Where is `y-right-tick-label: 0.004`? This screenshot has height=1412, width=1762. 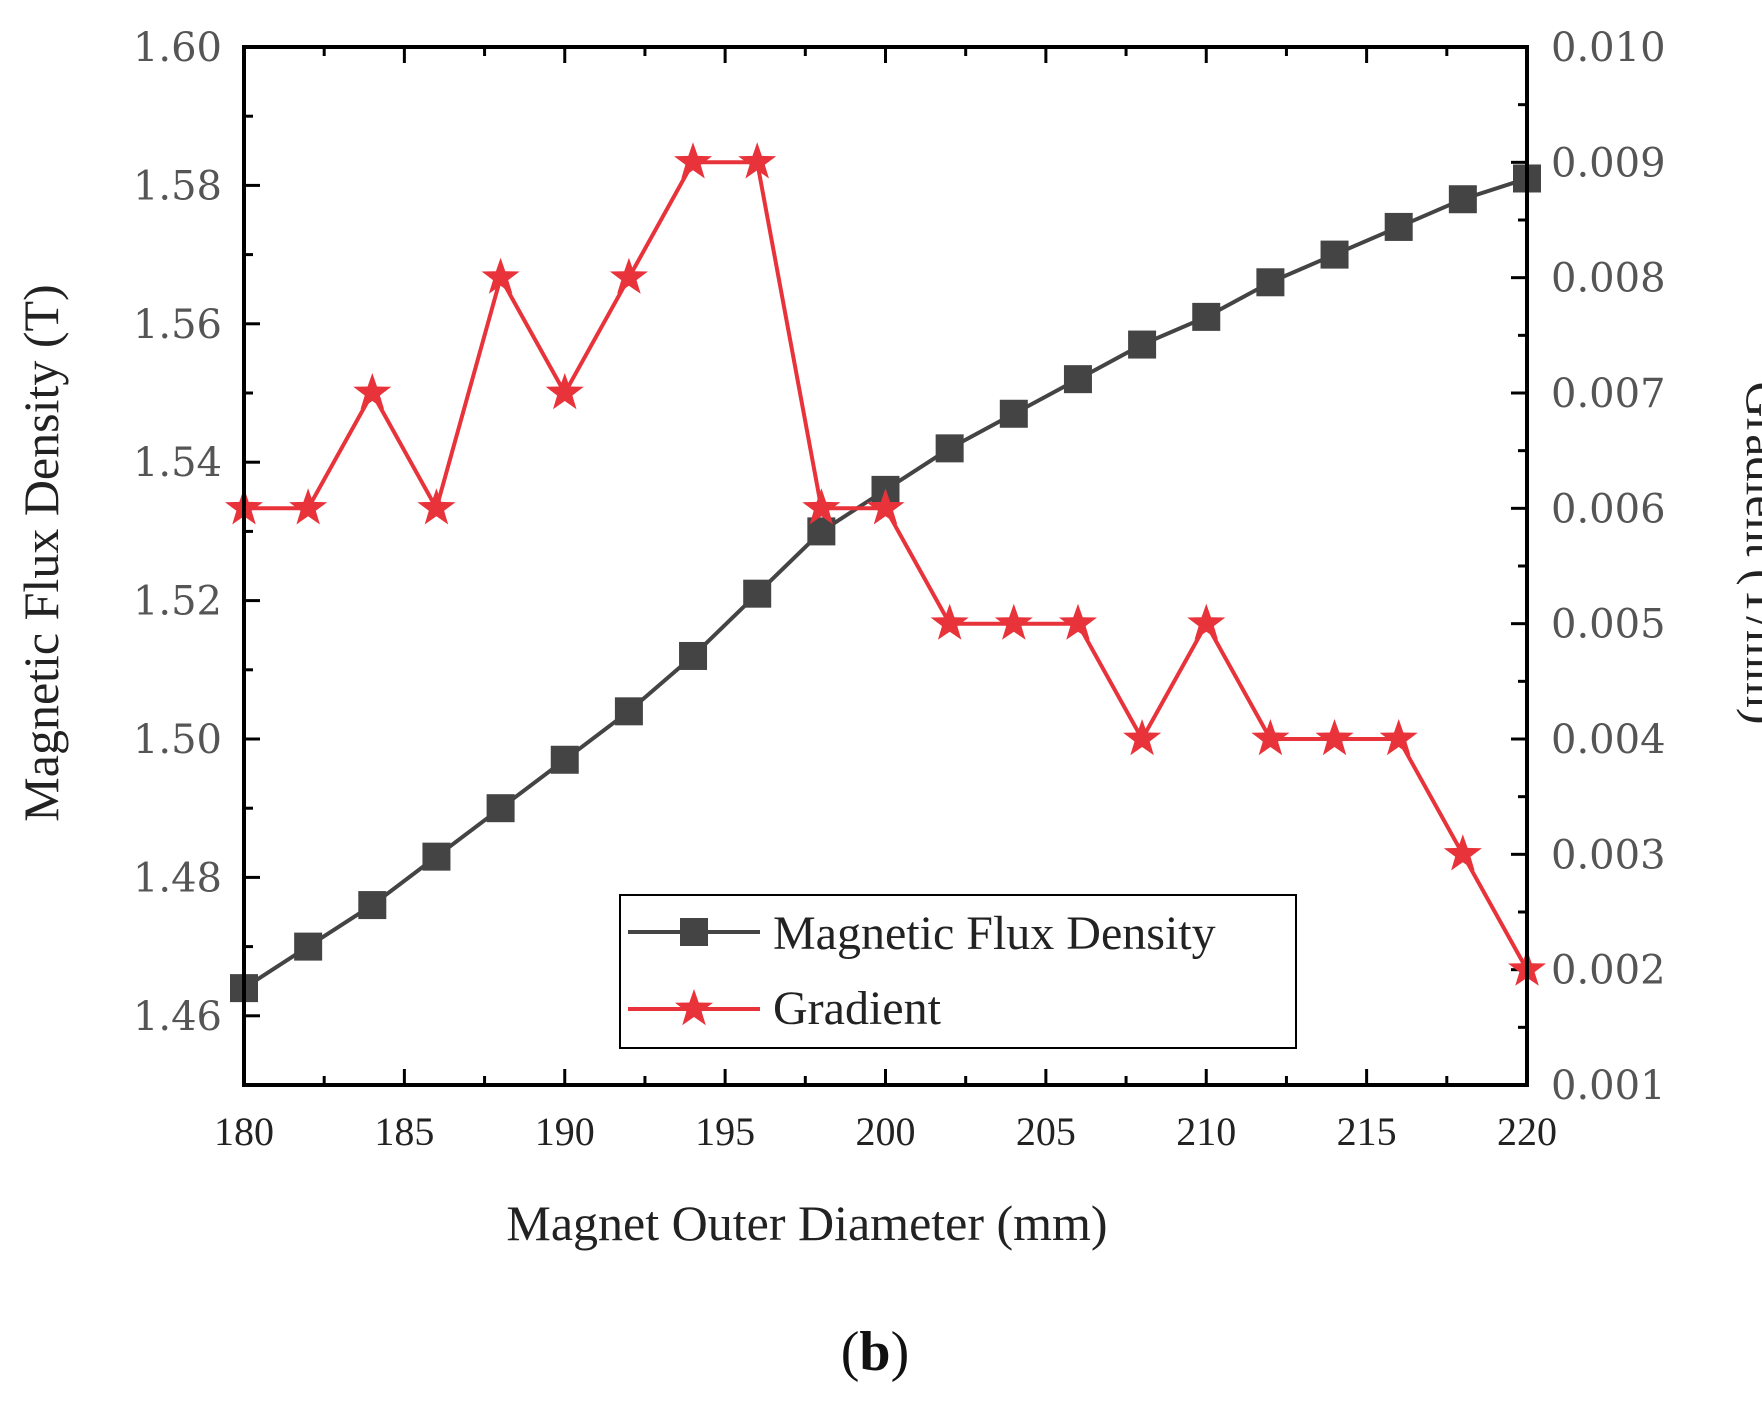
y-right-tick-label: 0.004 is located at coordinates (1608, 740).